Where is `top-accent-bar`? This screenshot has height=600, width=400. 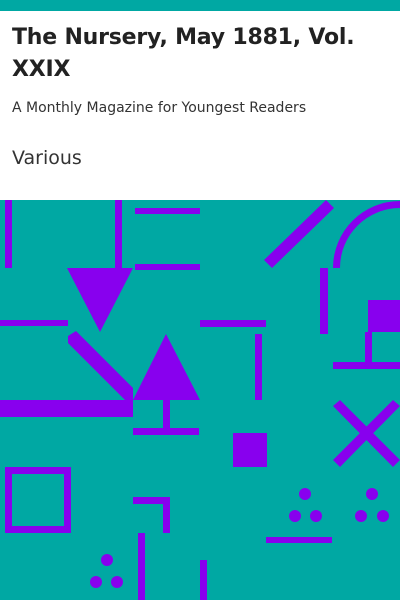 top-accent-bar is located at coordinates (200, 5).